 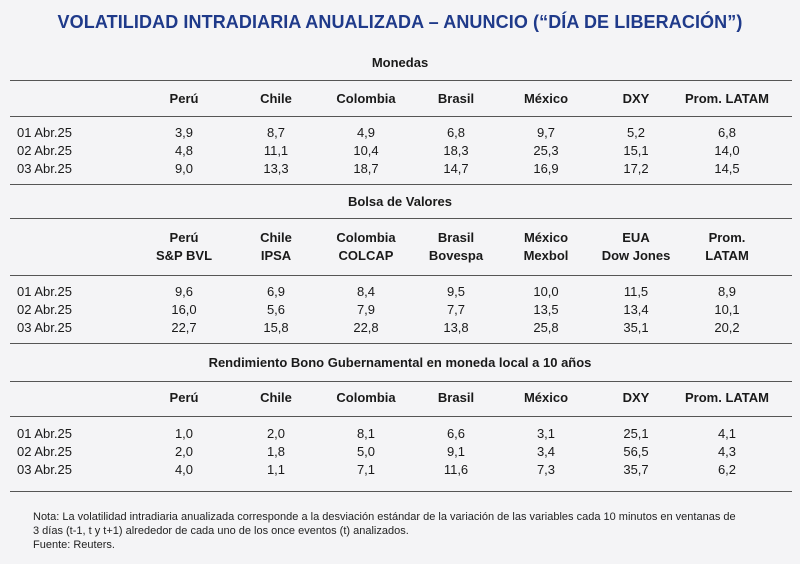 I want to click on table-cell: 7,1, so click(x=366, y=469).